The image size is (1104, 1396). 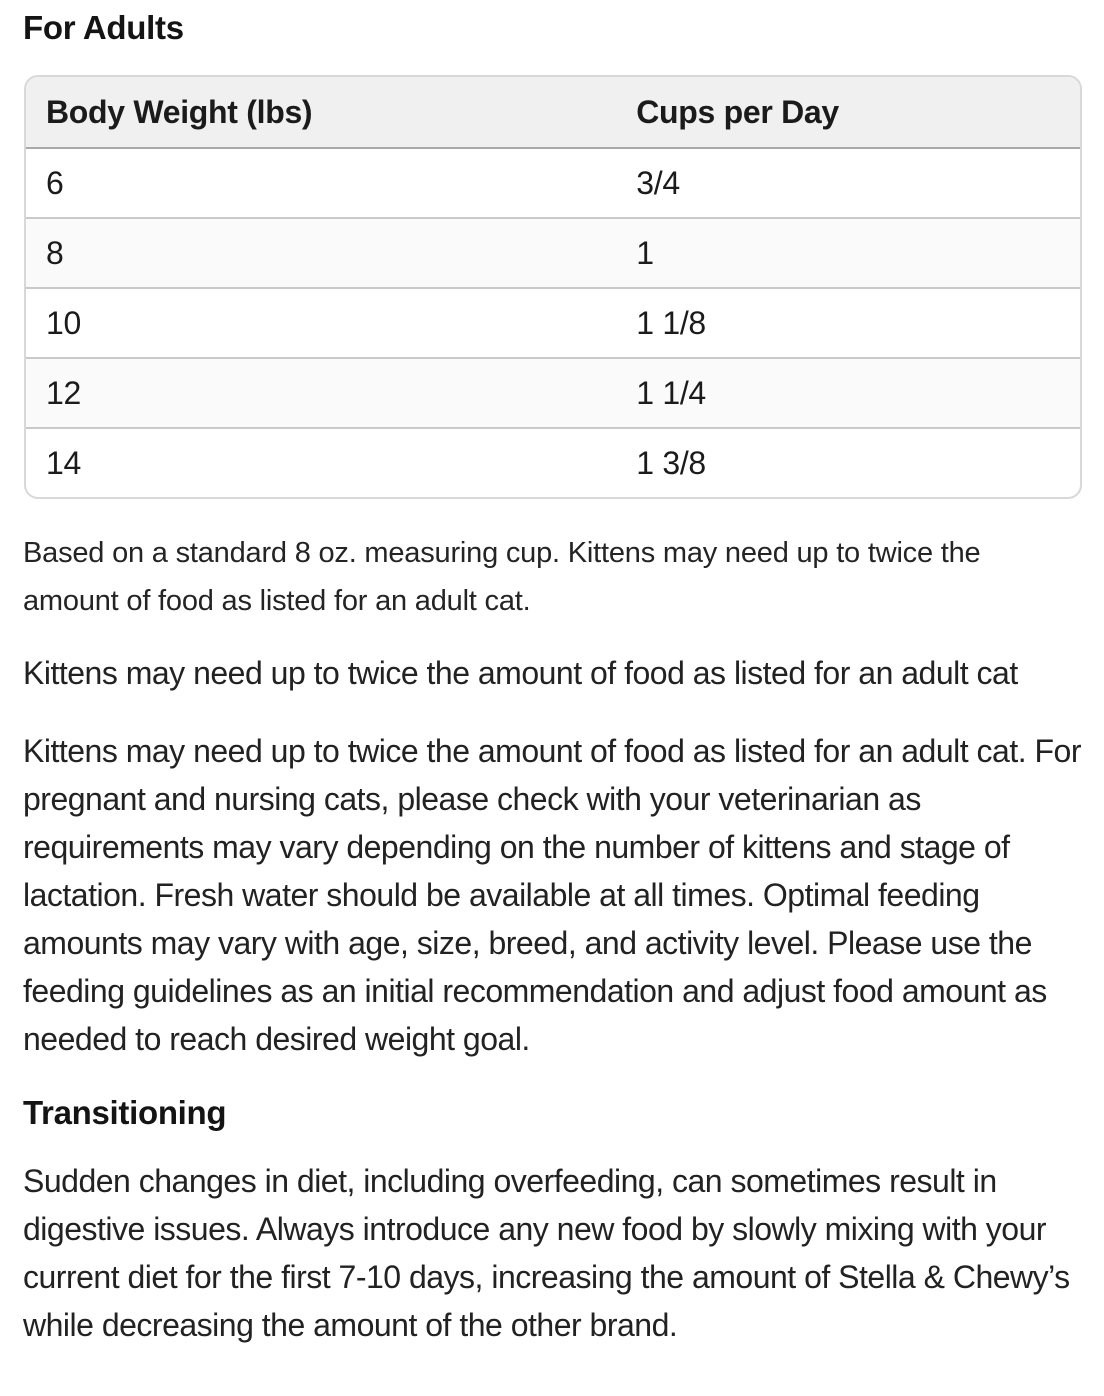 I want to click on table-header-cups-per-day: Cups per Day, so click(x=848, y=113).